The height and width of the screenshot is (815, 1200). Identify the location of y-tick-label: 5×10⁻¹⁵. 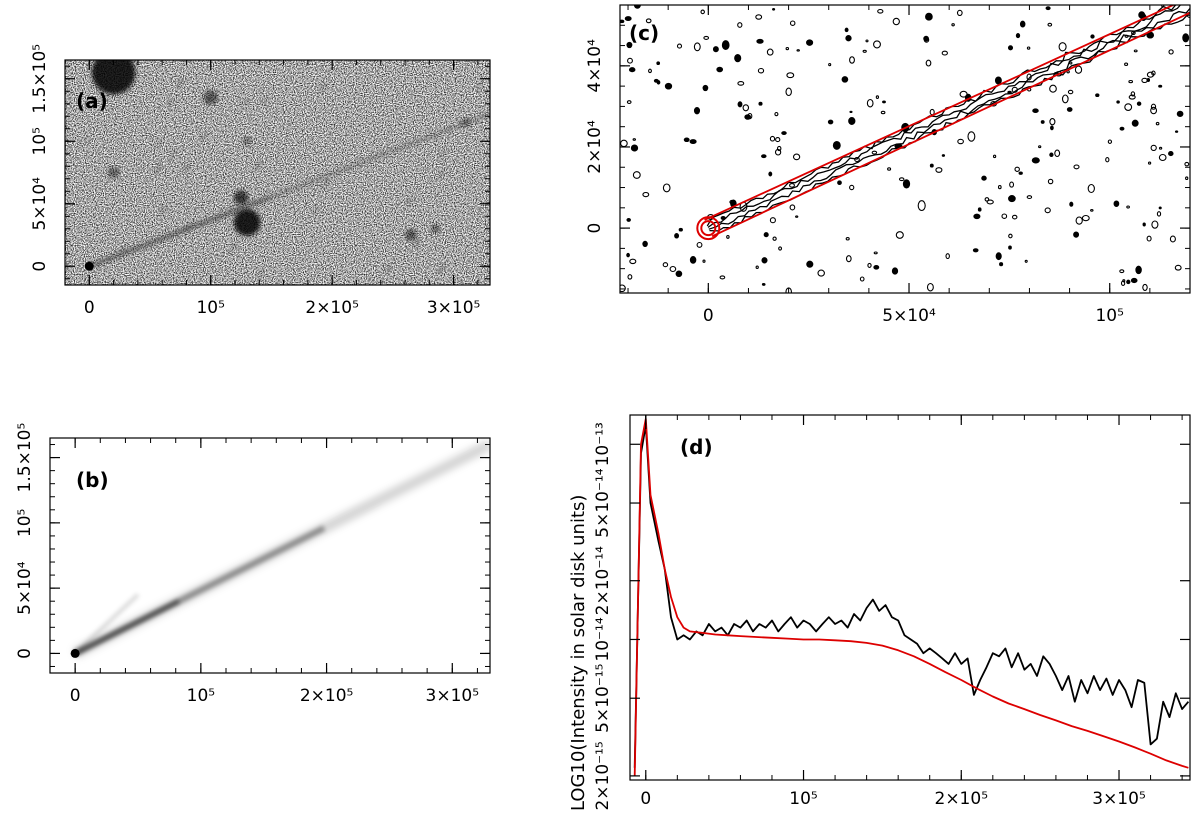
(603, 698).